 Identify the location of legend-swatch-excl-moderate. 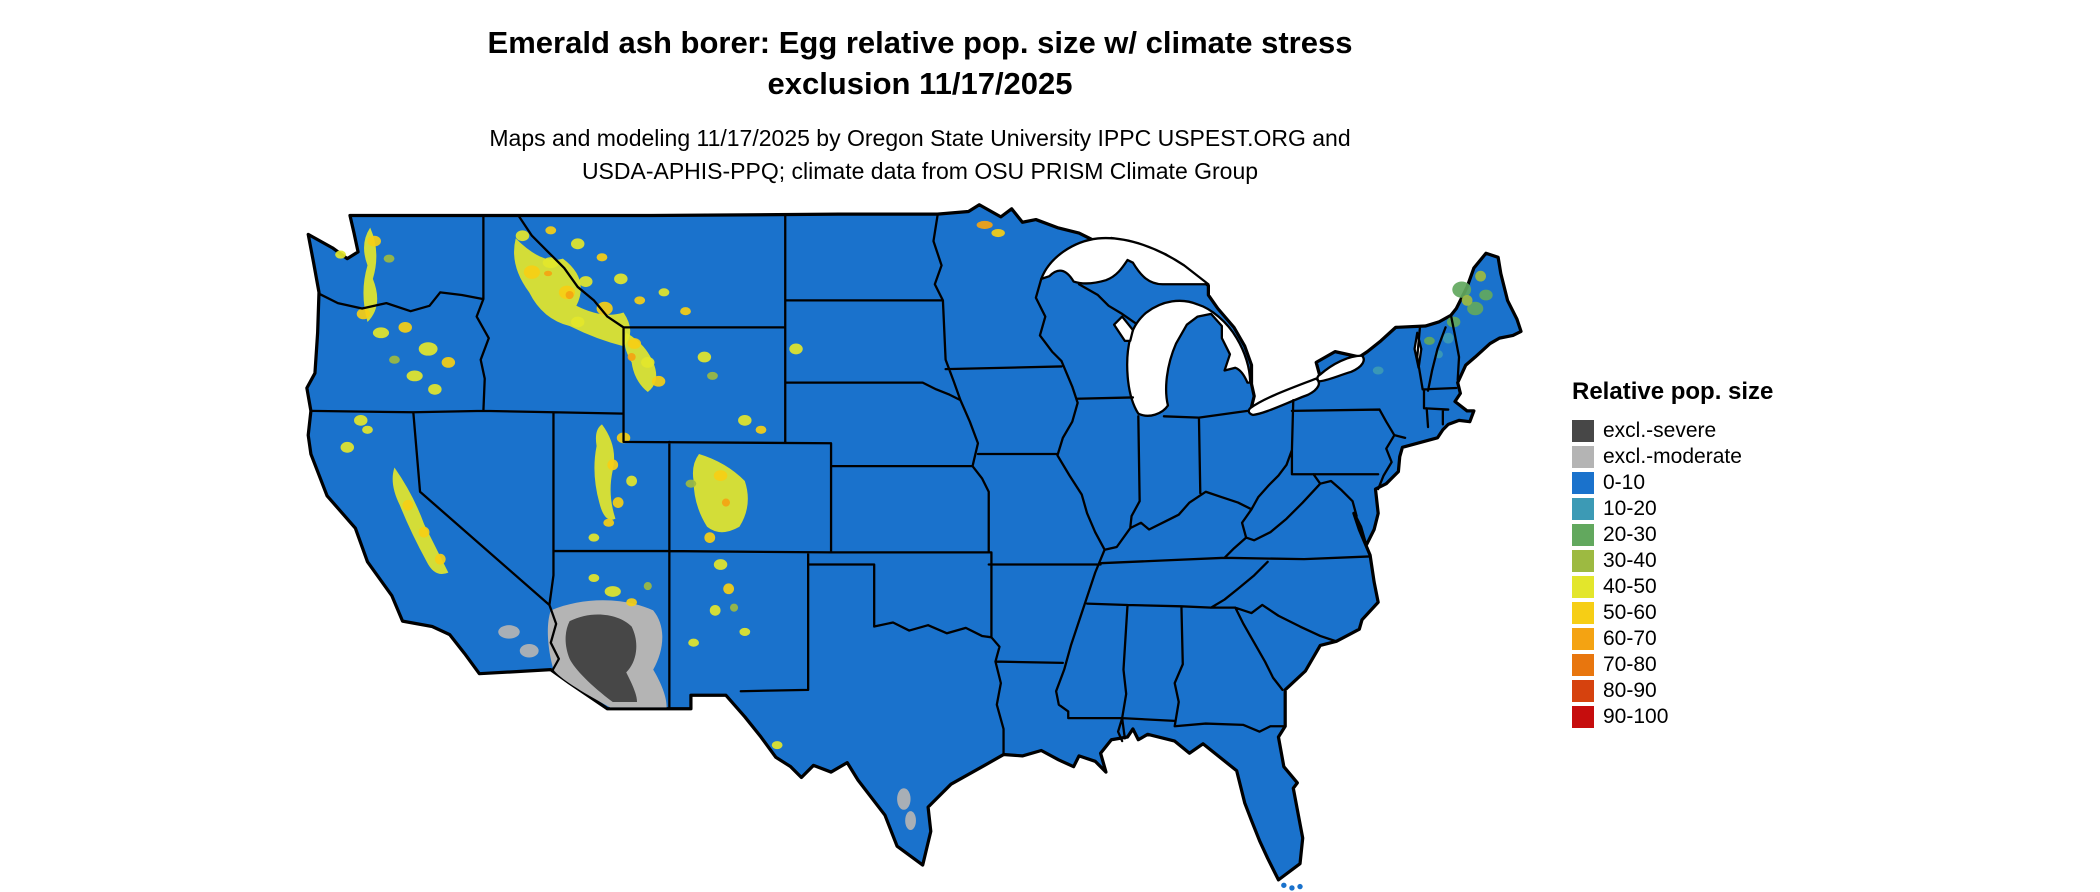
(1583, 457).